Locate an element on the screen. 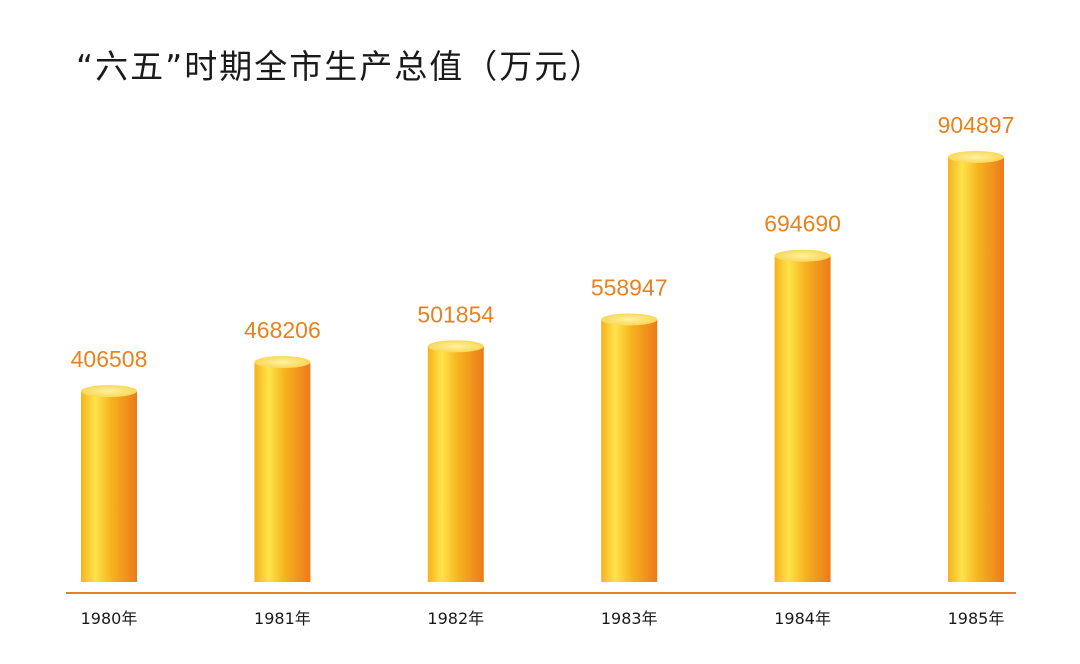  bar-1985年 is located at coordinates (976, 366).